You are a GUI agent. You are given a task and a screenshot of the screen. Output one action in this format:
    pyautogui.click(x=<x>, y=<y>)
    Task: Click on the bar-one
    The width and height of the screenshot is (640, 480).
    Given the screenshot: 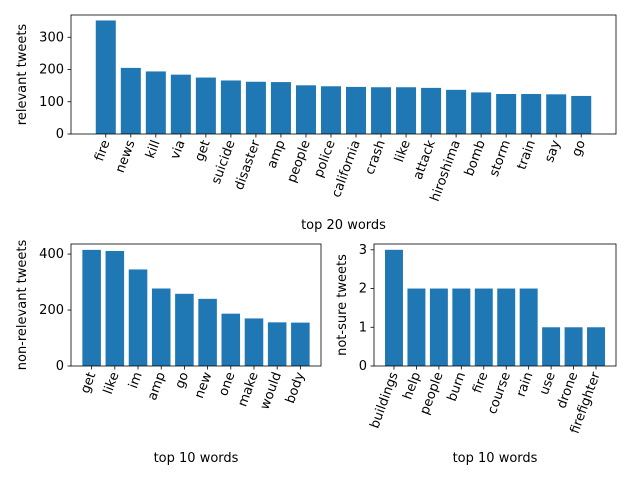 What is the action you would take?
    pyautogui.click(x=231, y=339)
    